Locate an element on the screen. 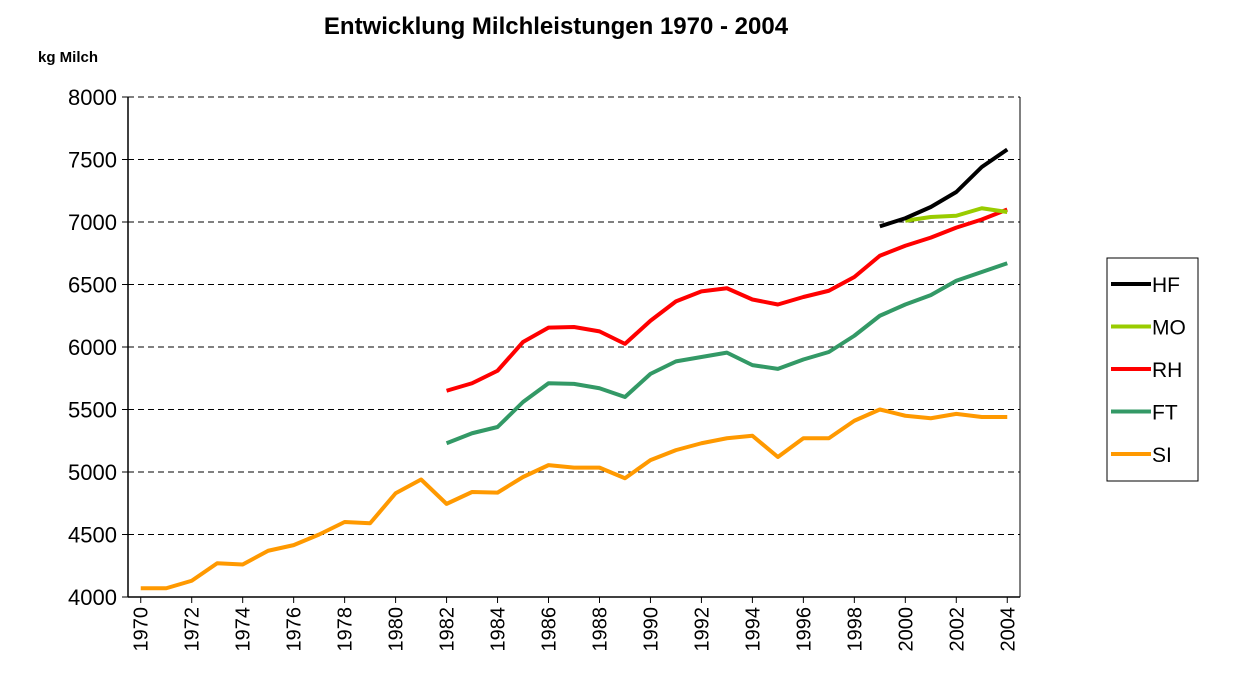 This screenshot has width=1242, height=677. x-tick-label: 1972 is located at coordinates (193, 629).